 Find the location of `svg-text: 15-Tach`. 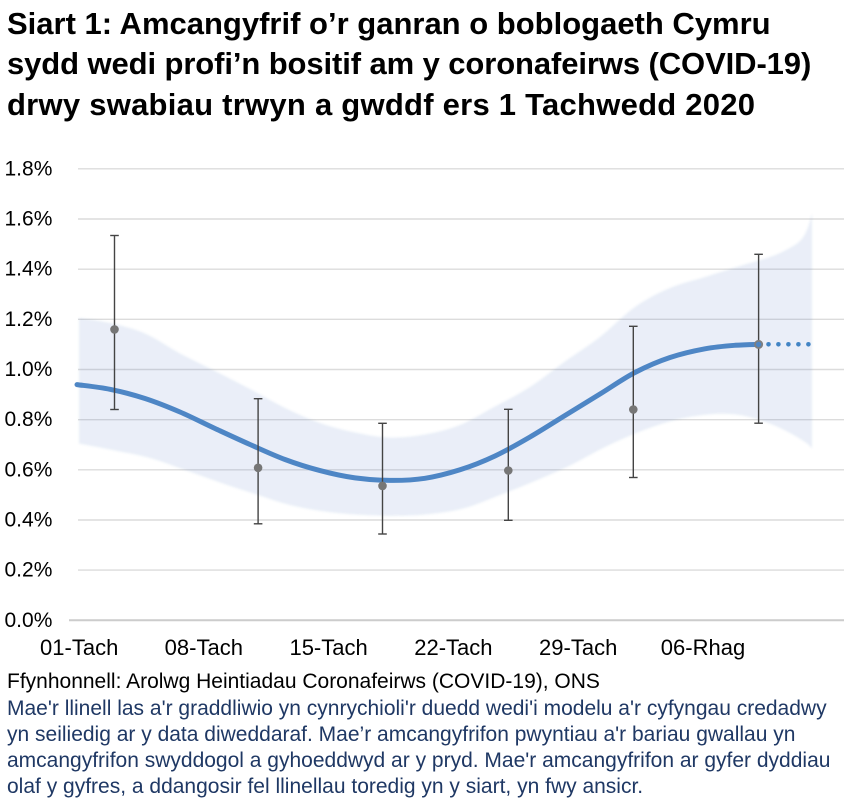

svg-text: 15-Tach is located at coordinates (328, 647).